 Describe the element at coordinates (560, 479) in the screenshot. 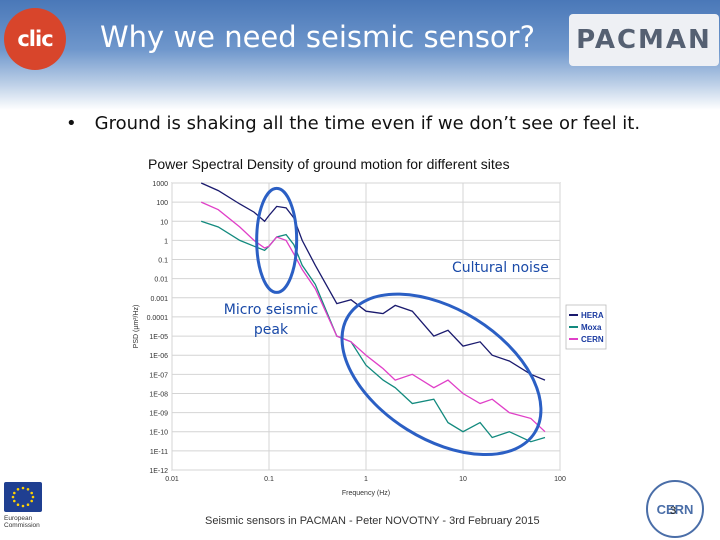

I see `x-tick-label: 100` at that location.